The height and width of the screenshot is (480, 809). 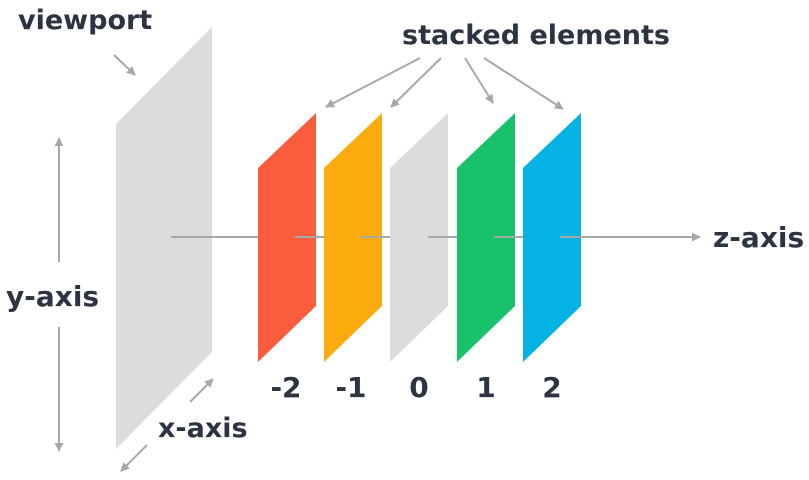 I want to click on plane-label-2: 2, so click(x=551, y=387).